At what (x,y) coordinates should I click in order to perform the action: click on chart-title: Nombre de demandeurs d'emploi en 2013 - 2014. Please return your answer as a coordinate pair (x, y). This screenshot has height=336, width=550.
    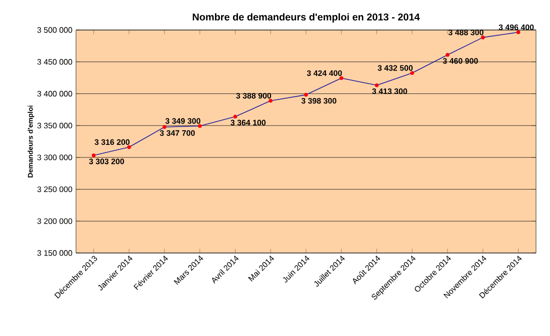
    Looking at the image, I should click on (306, 17).